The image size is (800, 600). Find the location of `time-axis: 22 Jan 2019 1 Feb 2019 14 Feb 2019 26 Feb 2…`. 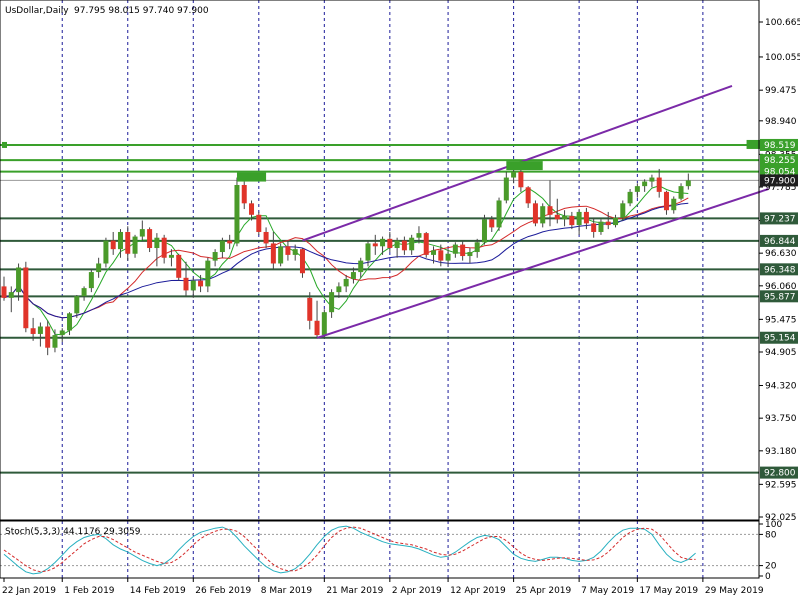

time-axis: 22 Jan 2019 1 Feb 2019 14 Feb 2019 26 Feb 2… is located at coordinates (383, 587).